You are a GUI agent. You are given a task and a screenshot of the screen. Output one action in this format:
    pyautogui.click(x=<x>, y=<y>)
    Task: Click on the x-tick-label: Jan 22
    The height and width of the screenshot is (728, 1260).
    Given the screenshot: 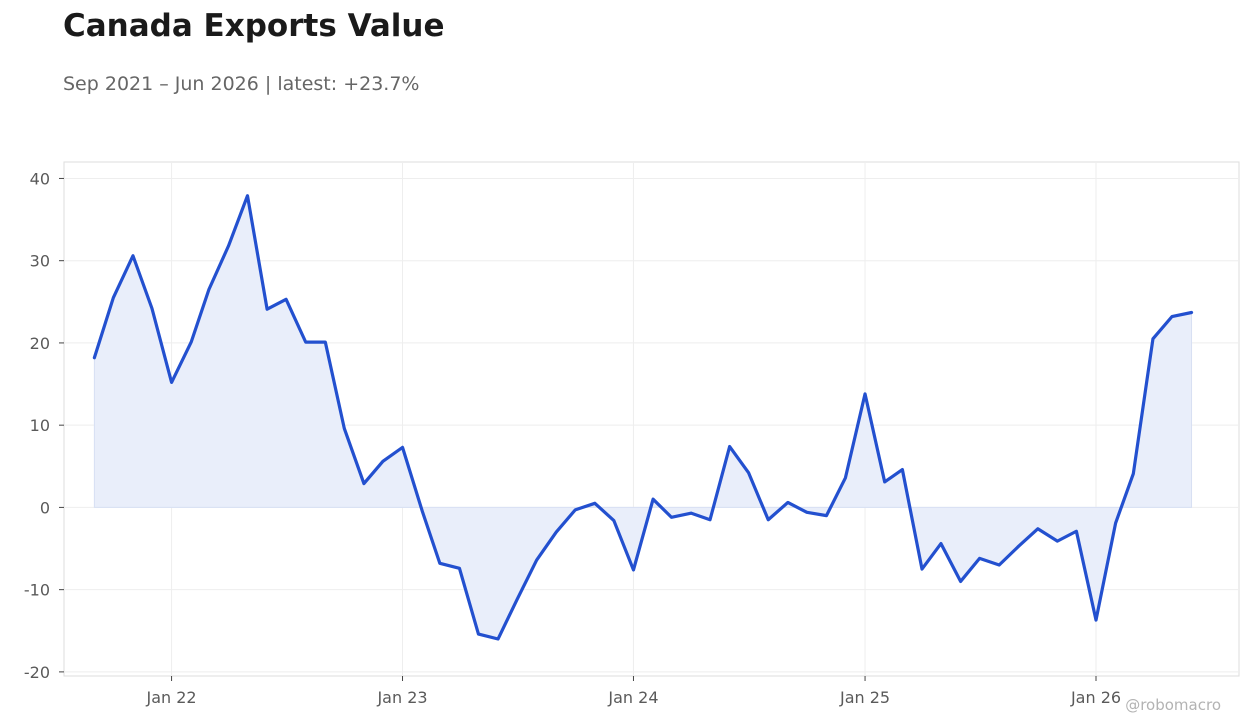 What is the action you would take?
    pyautogui.click(x=171, y=697)
    